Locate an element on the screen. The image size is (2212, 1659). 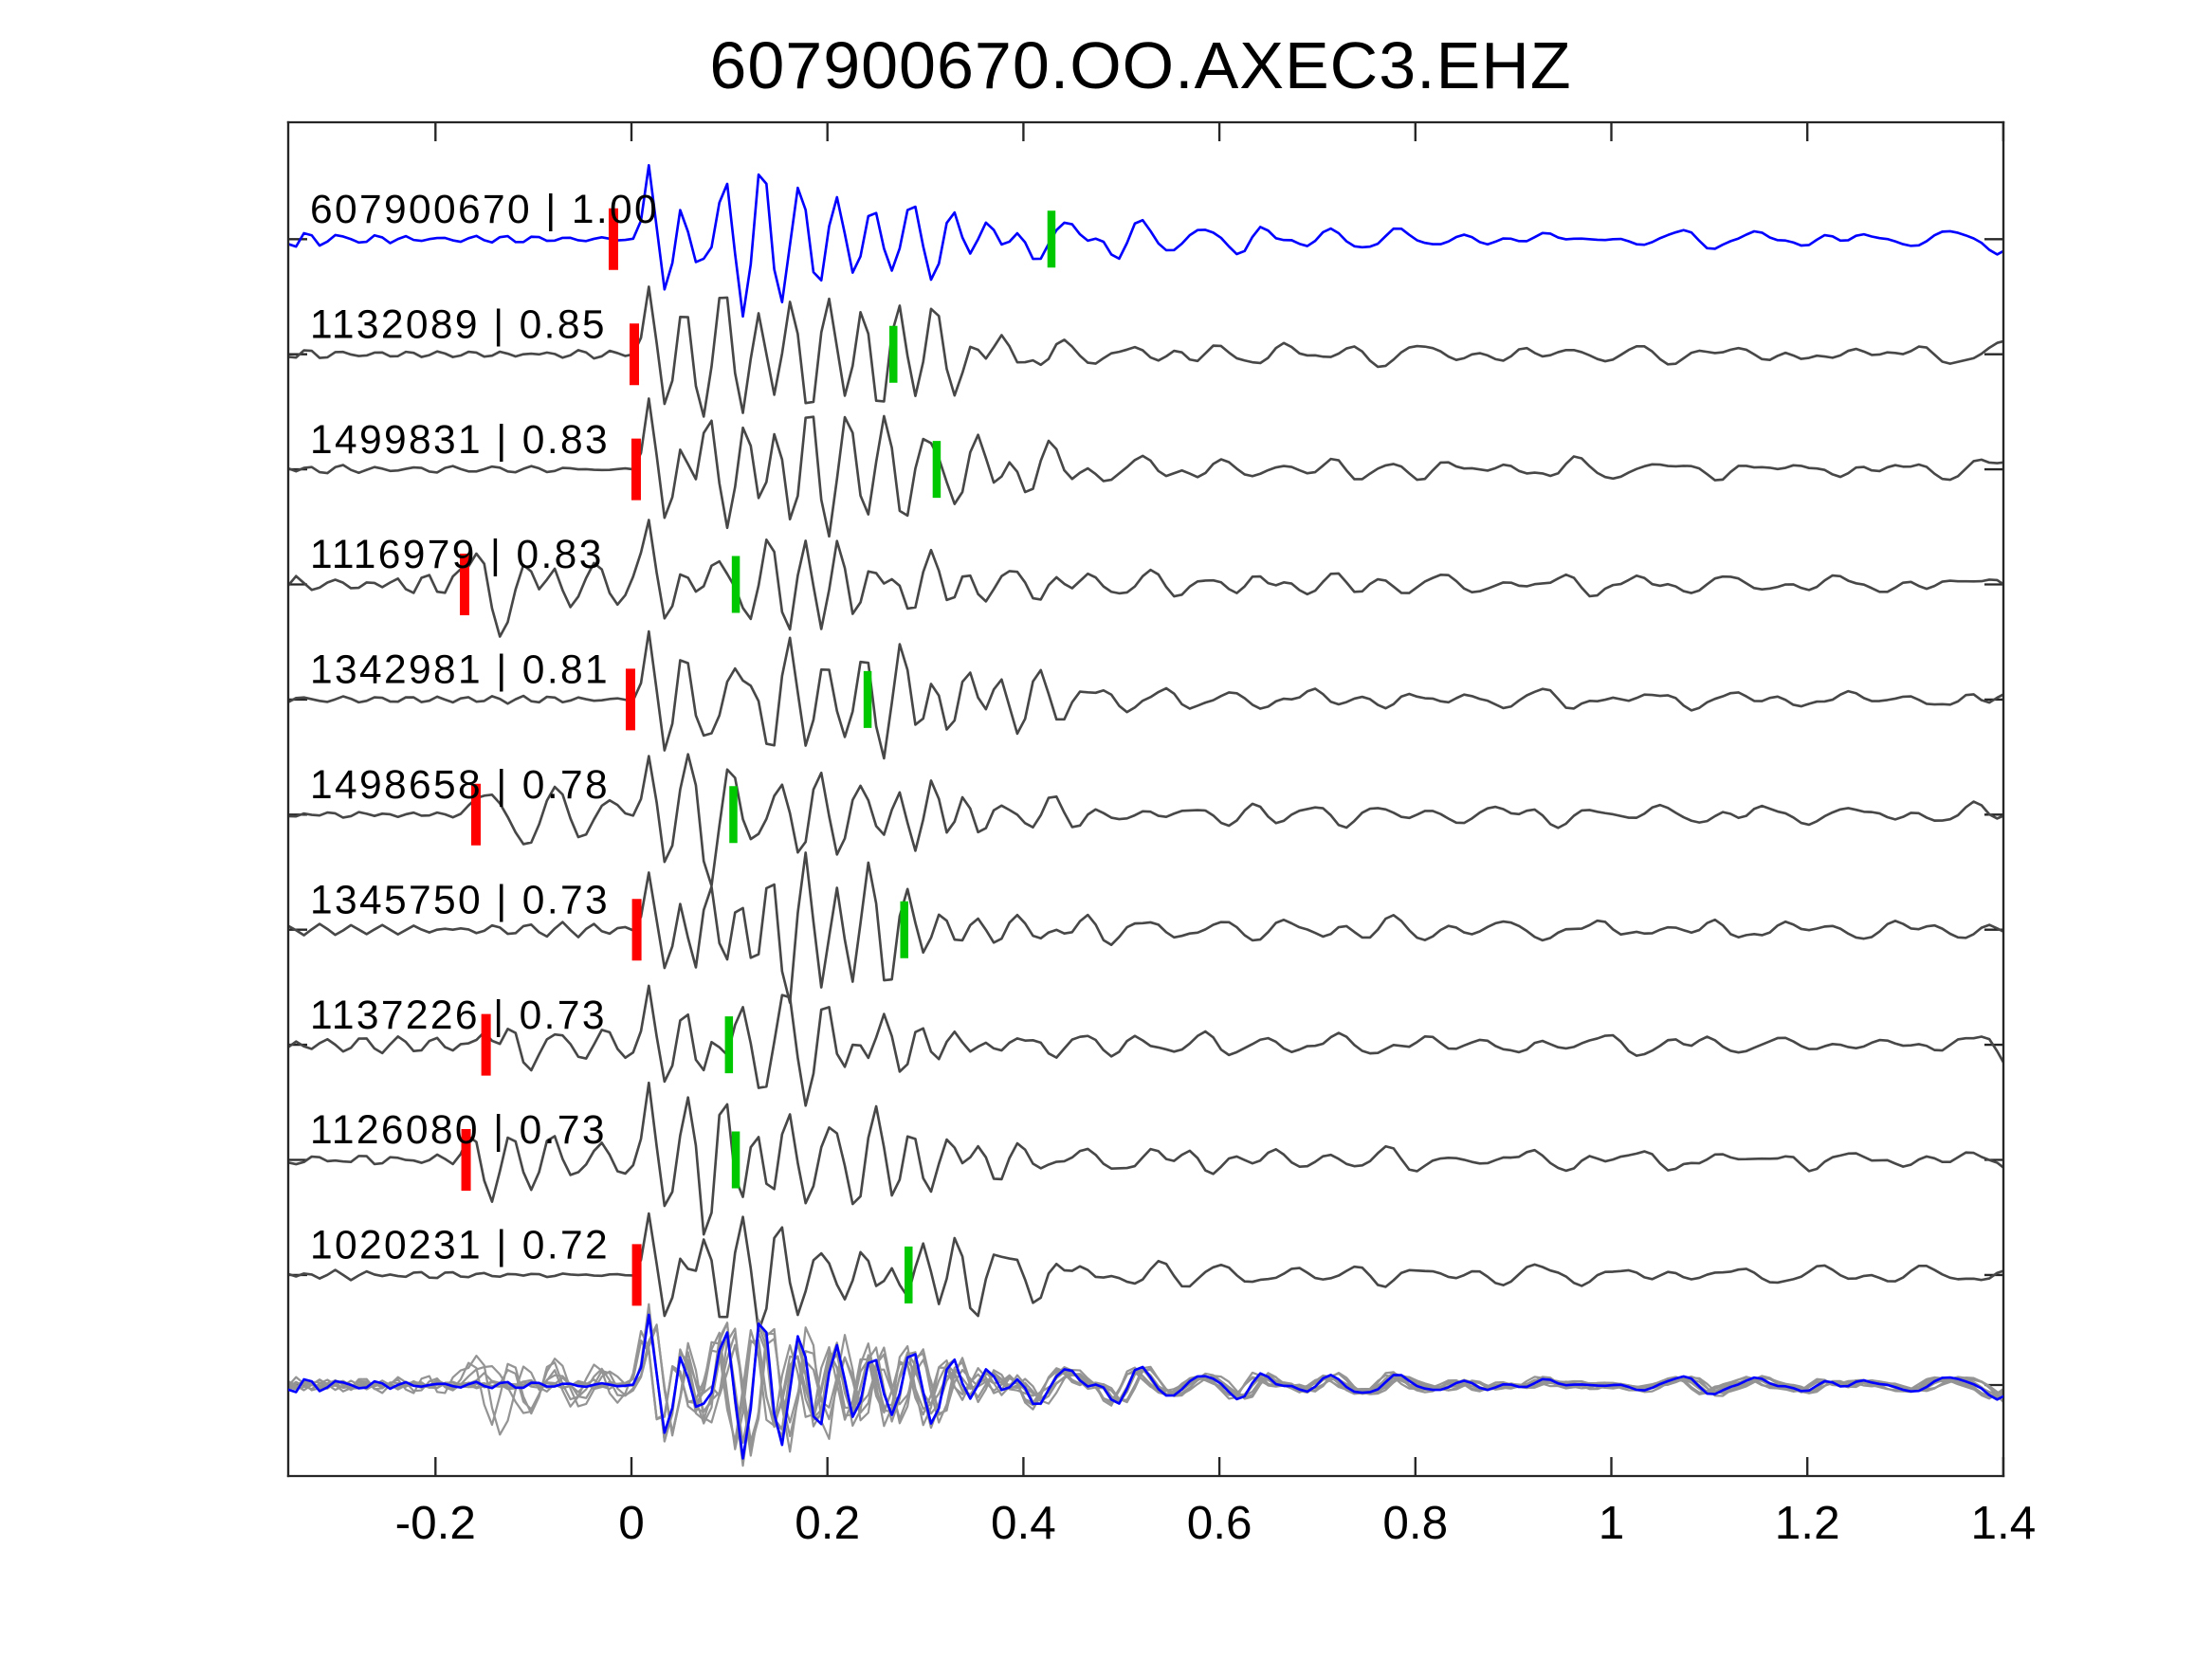
svg-text: 0.6 is located at coordinates (1219, 1523).